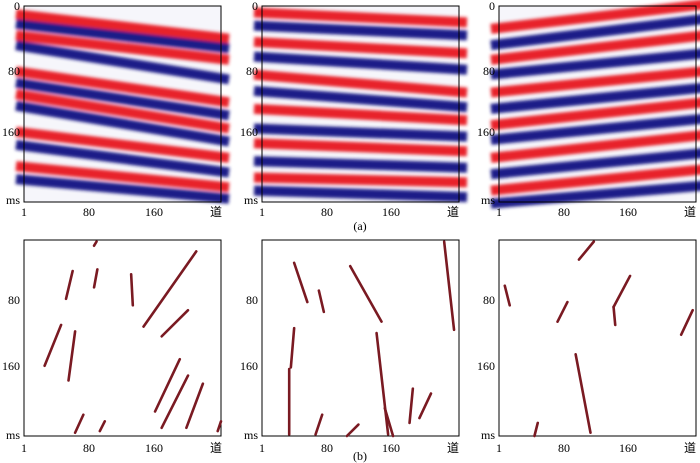 The height and width of the screenshot is (463, 700). I want to click on panel-a1-events, so click(122, 106).